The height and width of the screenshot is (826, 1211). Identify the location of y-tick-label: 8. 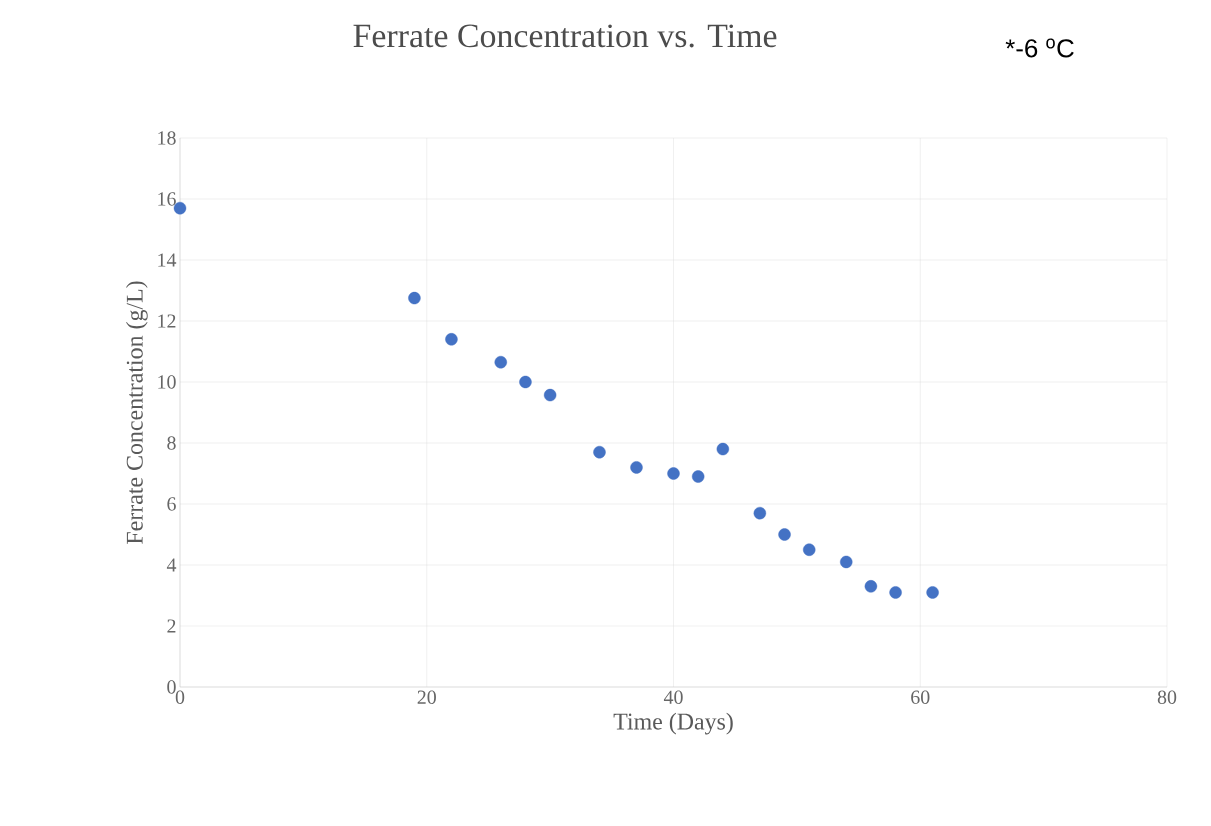
(171, 443).